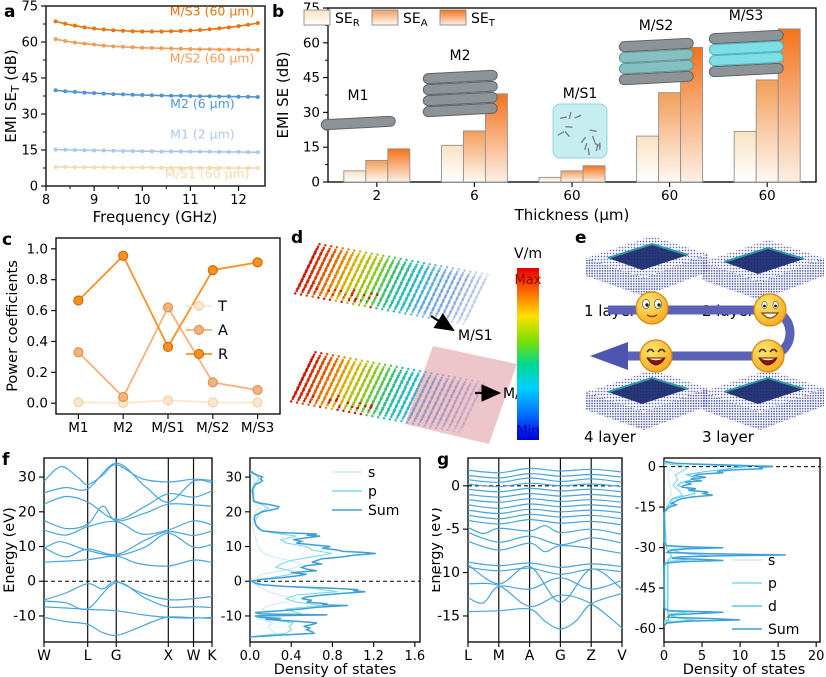 This screenshot has width=826, height=677. What do you see at coordinates (10, 12) in the screenshot?
I see `panel-a-label: a` at bounding box center [10, 12].